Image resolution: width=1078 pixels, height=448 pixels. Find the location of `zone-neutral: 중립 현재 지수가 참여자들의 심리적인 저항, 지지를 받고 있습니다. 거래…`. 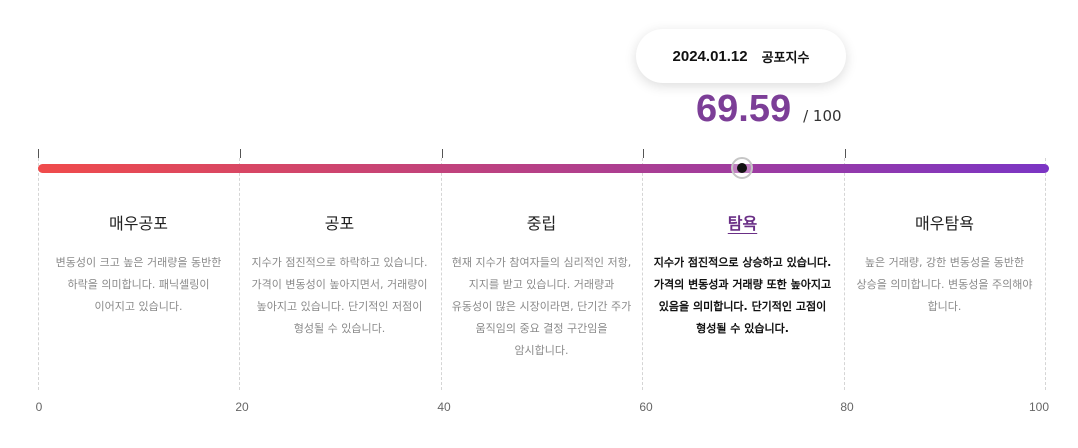

zone-neutral: 중립 현재 지수가 참여자들의 심리적인 저항, 지지를 받고 있습니다. 거래… is located at coordinates (541, 286).